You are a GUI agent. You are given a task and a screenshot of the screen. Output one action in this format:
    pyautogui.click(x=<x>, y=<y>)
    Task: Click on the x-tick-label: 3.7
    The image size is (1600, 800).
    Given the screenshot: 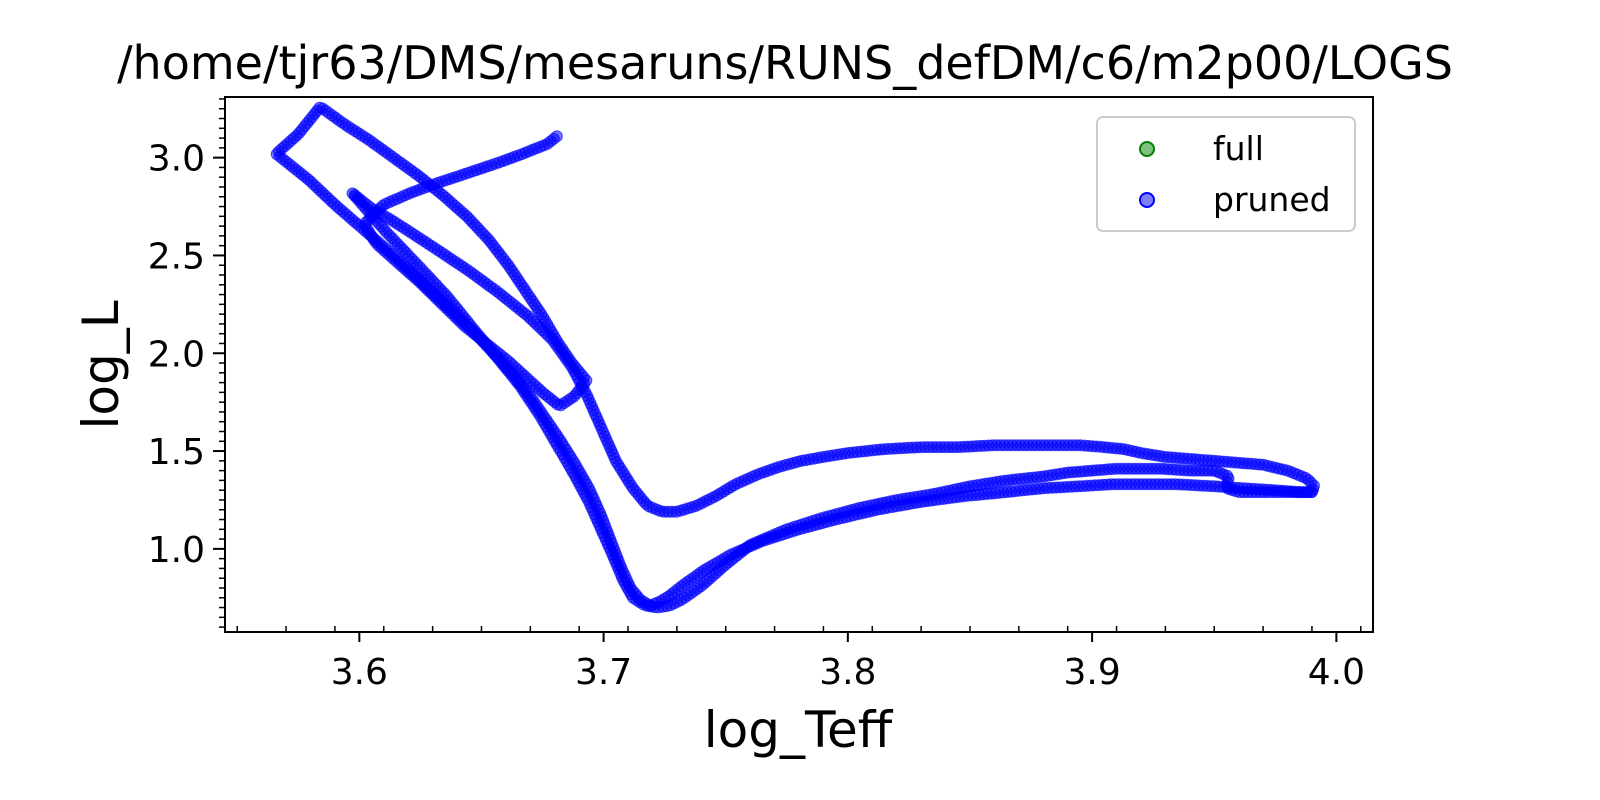 What is the action you would take?
    pyautogui.click(x=603, y=672)
    